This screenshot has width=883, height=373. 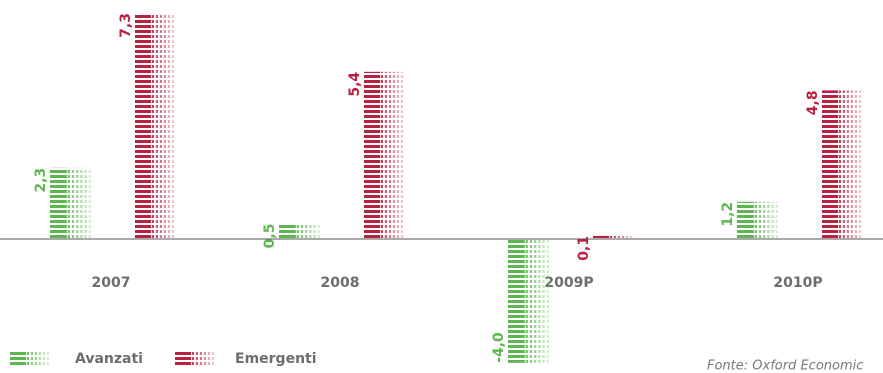 What do you see at coordinates (340, 283) in the screenshot?
I see `x-tick-label: 2008` at bounding box center [340, 283].